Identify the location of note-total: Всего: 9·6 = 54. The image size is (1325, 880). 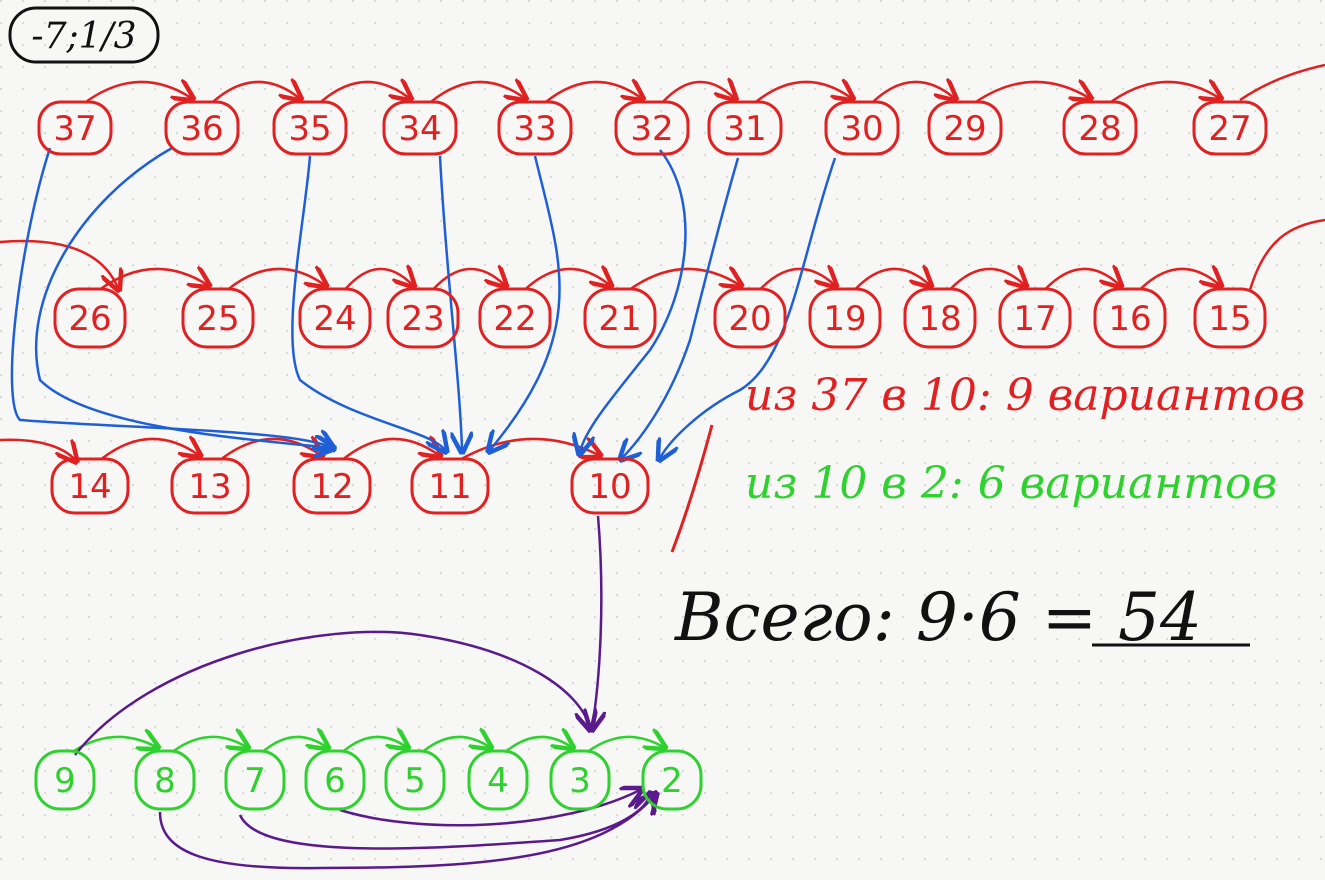
(938, 617).